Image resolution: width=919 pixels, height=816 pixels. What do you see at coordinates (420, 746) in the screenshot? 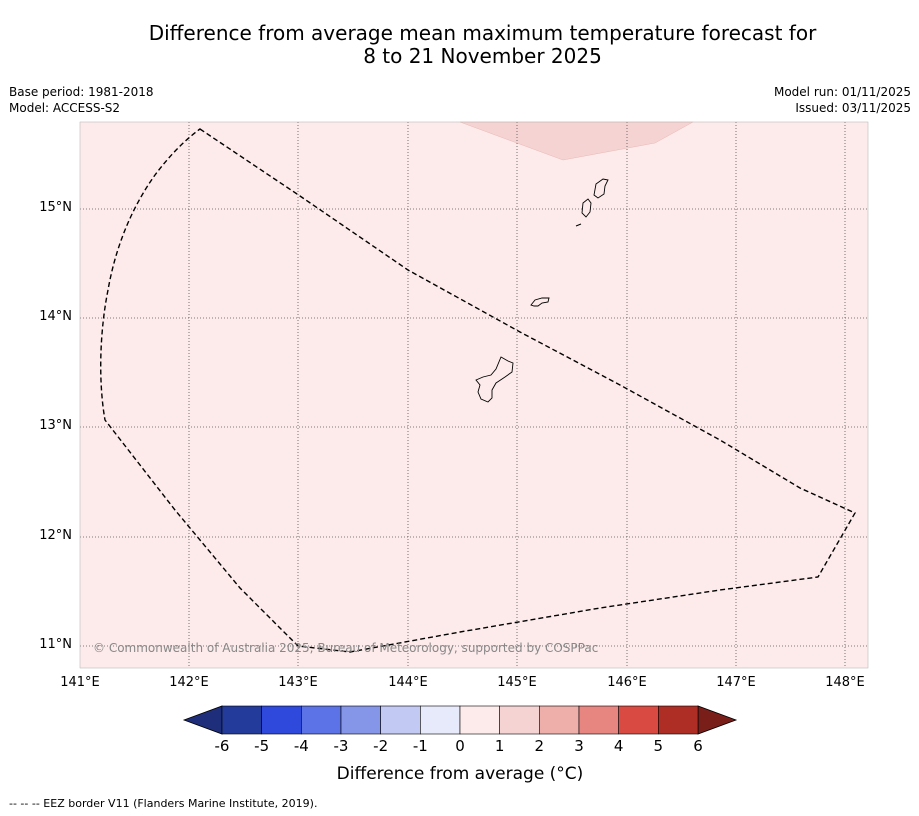
I see `colorbar-tick-label: -1` at bounding box center [420, 746].